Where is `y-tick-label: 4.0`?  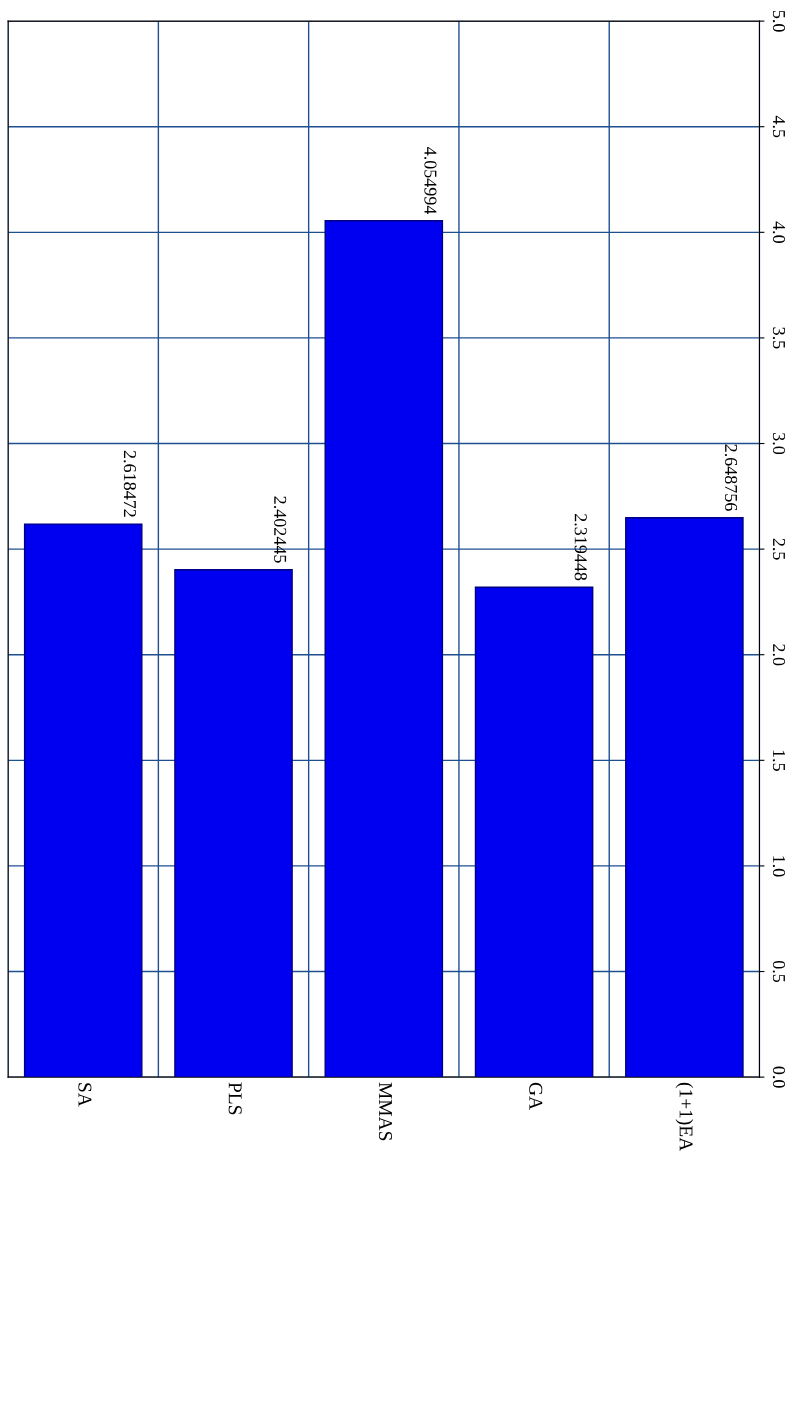 y-tick-label: 4.0 is located at coordinates (779, 232).